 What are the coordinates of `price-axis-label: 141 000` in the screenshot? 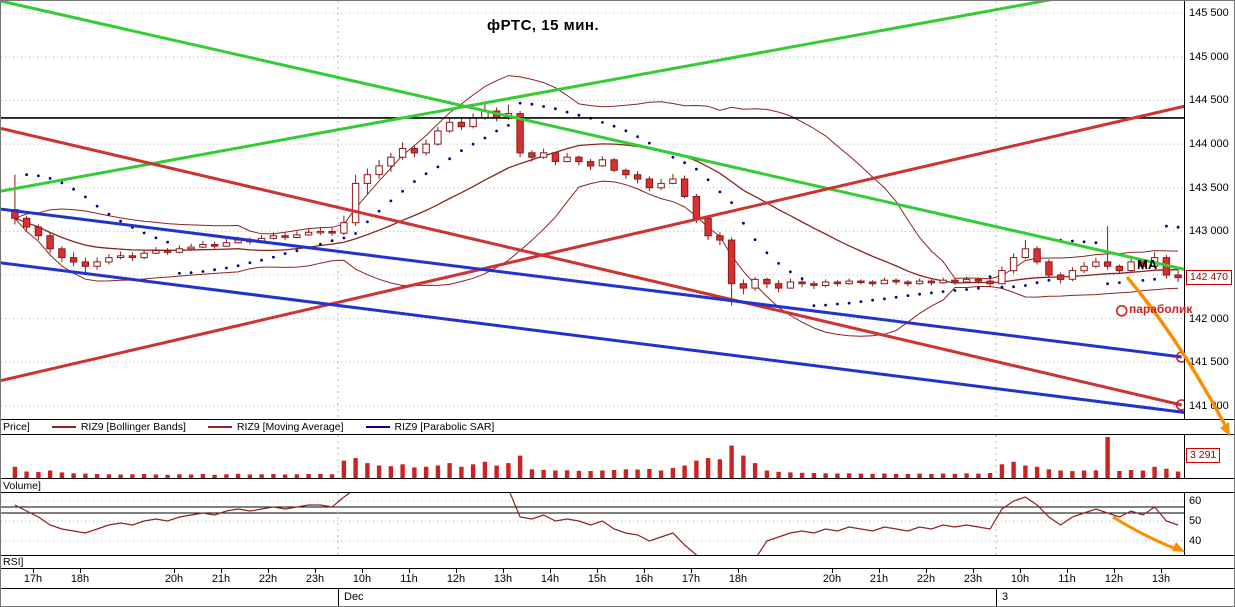 It's located at (1209, 406).